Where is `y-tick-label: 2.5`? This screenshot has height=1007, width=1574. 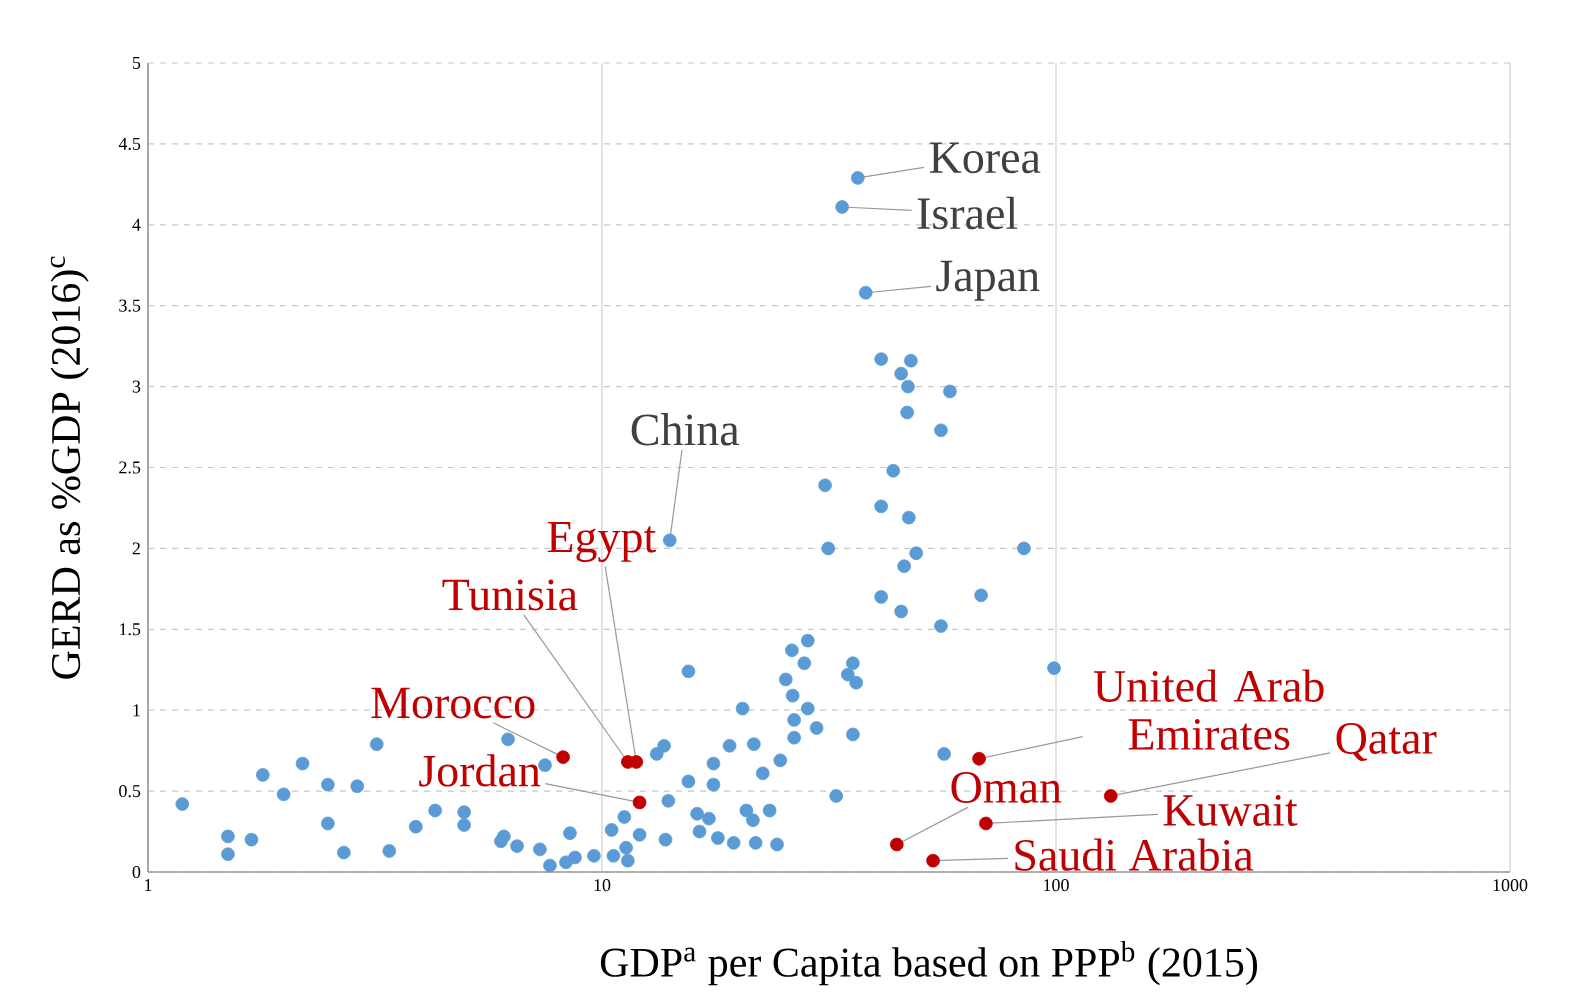 y-tick-label: 2.5 is located at coordinates (130, 467).